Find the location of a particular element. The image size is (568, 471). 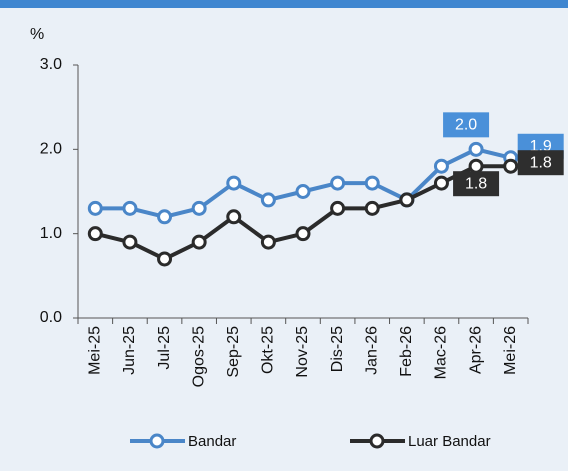

y-tick-label: 2.0 is located at coordinates (51, 149).